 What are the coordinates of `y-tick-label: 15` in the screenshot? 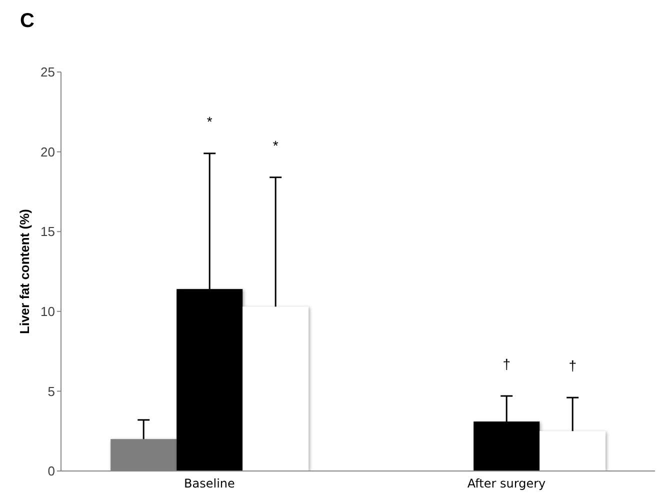 It's located at (47, 232).